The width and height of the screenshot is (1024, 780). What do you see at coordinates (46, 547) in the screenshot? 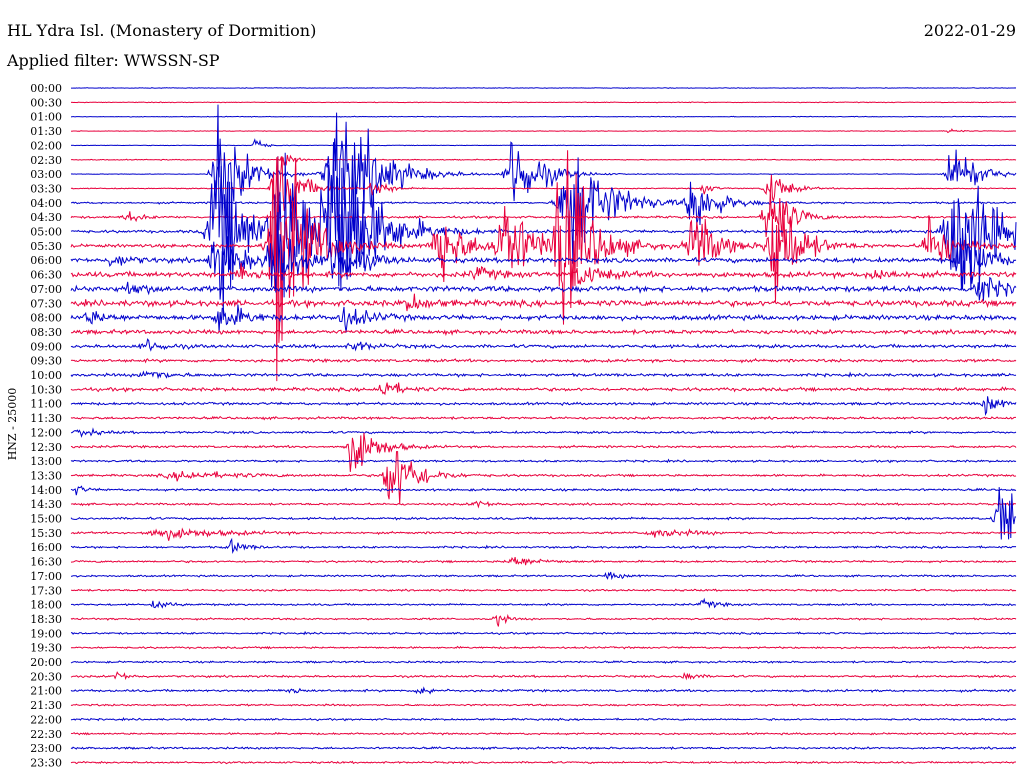
I see `time-tick-label: 16:00` at bounding box center [46, 547].